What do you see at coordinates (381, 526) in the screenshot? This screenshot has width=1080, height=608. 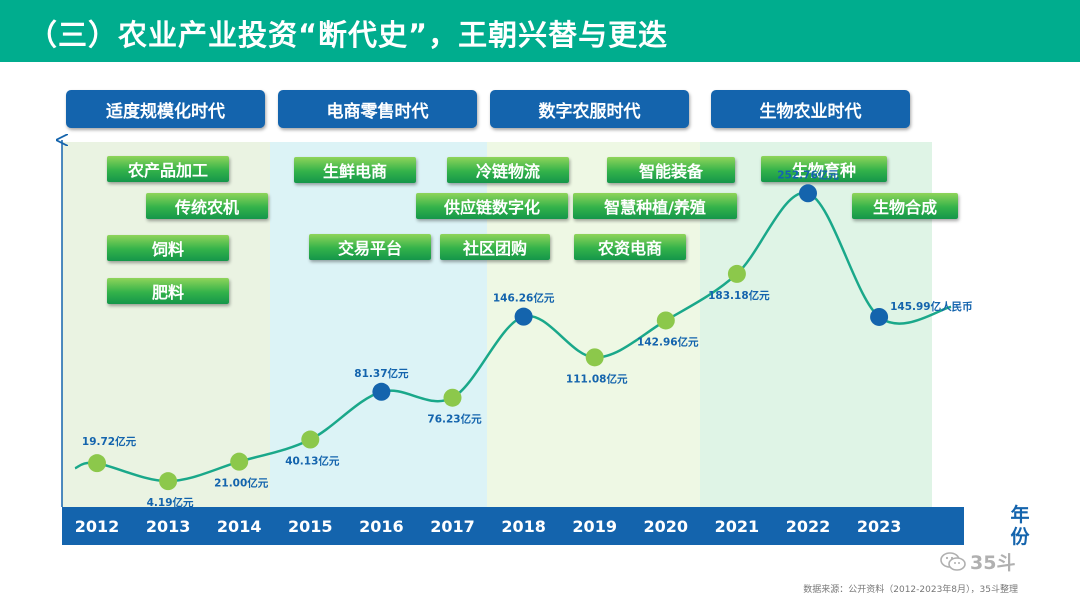 I see `x-tick-2016: 2016` at bounding box center [381, 526].